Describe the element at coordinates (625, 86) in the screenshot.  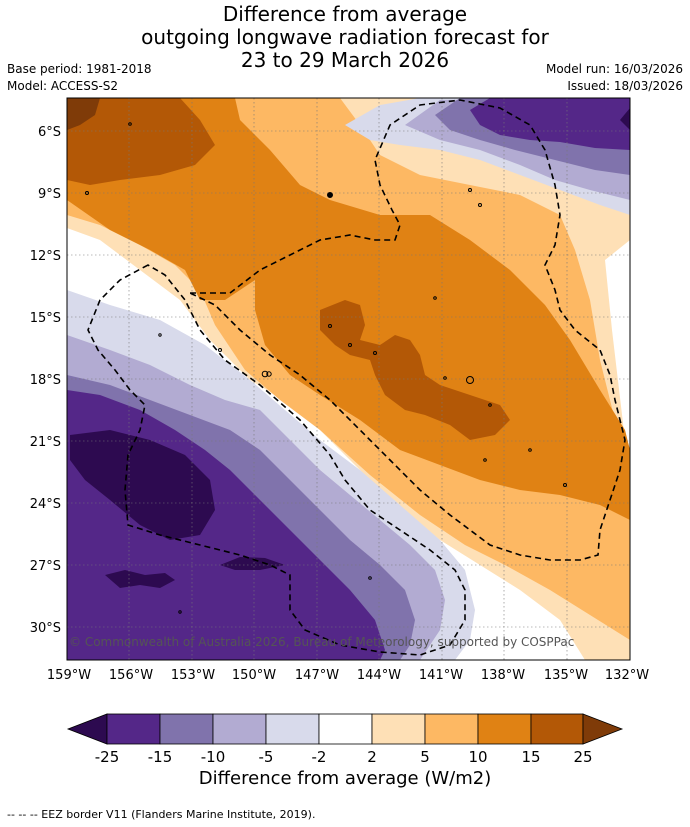
I see `issued-date: Issued: 18/03/2026` at that location.